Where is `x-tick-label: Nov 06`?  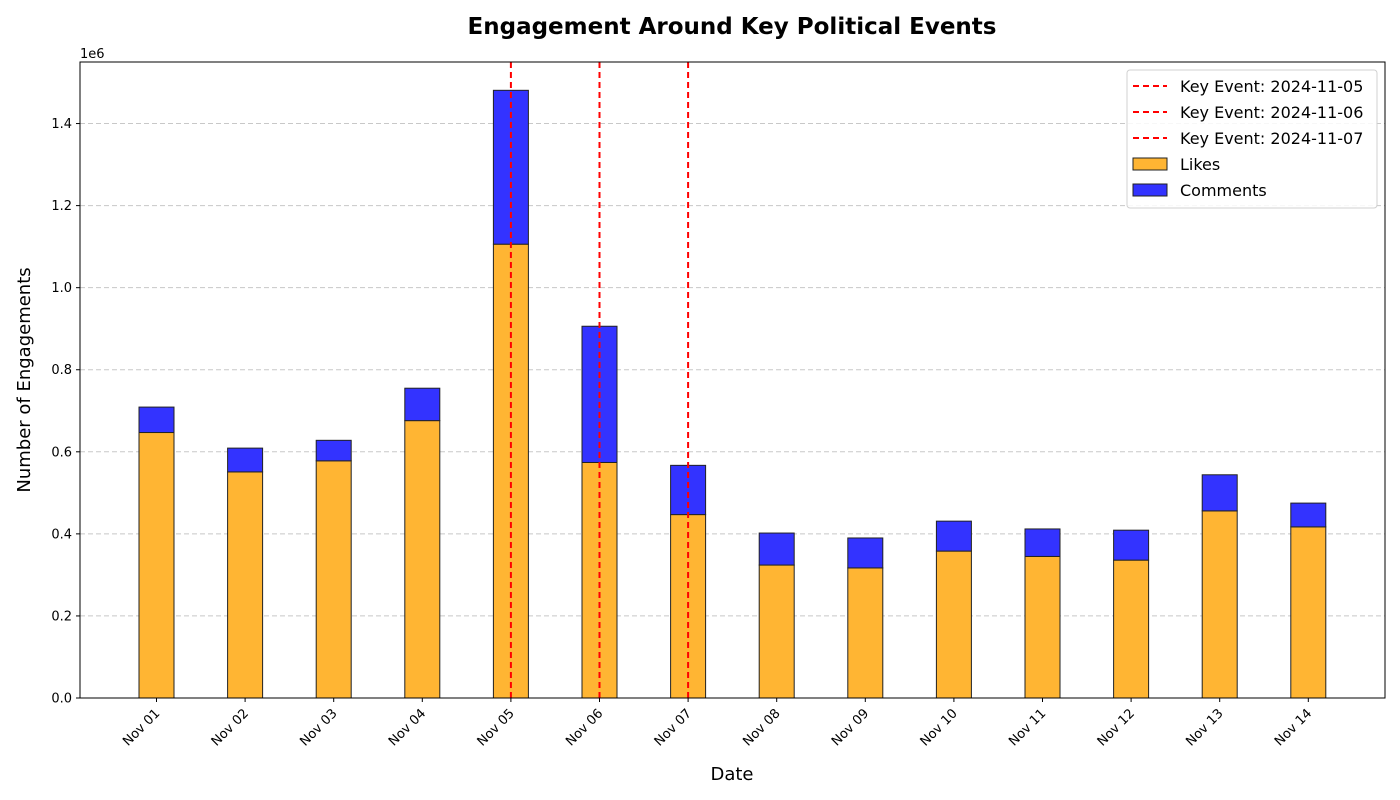 x-tick-label: Nov 06 is located at coordinates (584, 727).